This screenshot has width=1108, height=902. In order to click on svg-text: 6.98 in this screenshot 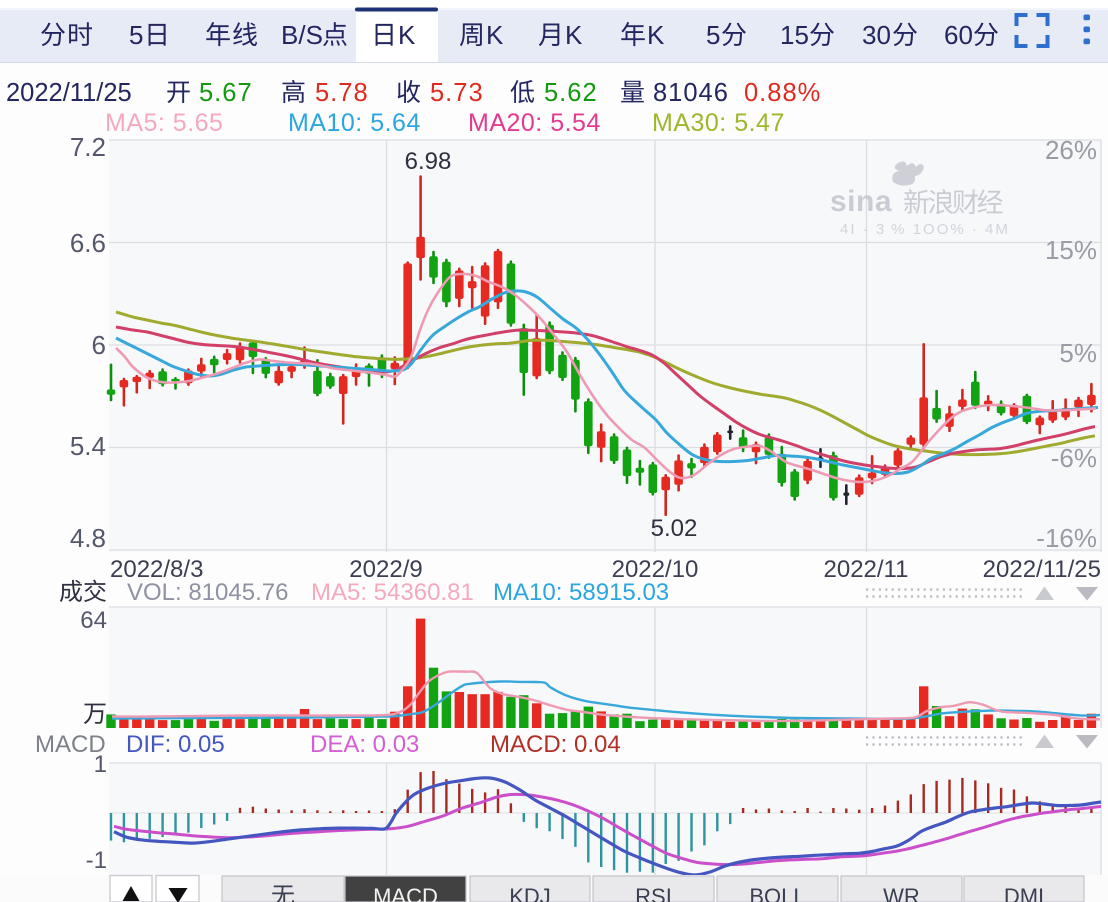, I will do `click(428, 161)`.